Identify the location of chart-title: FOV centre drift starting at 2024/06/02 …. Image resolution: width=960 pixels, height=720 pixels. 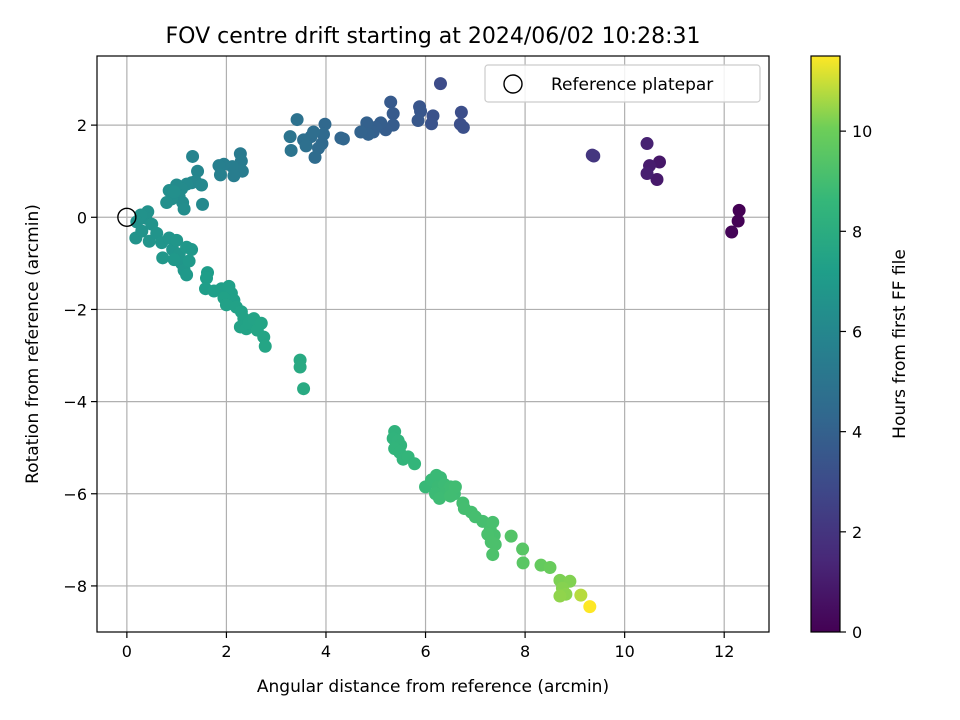
(433, 36).